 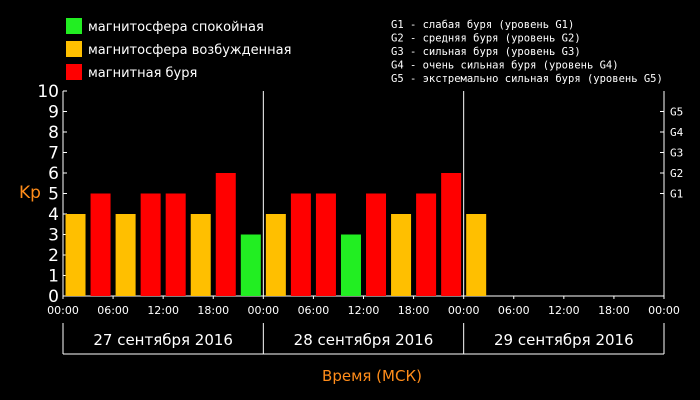 I want to click on y-tick-label: 8, so click(x=53, y=133).